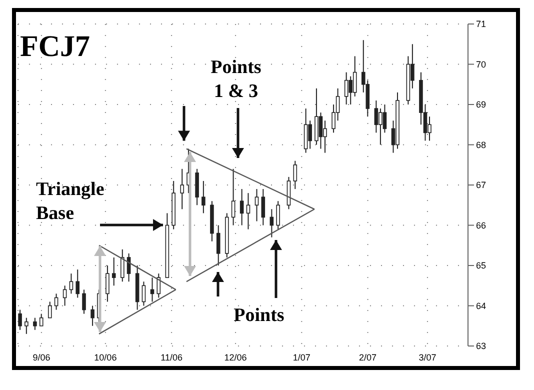 This screenshot has width=534, height=390. What do you see at coordinates (481, 145) in the screenshot?
I see `y-tick-label: 68` at bounding box center [481, 145].